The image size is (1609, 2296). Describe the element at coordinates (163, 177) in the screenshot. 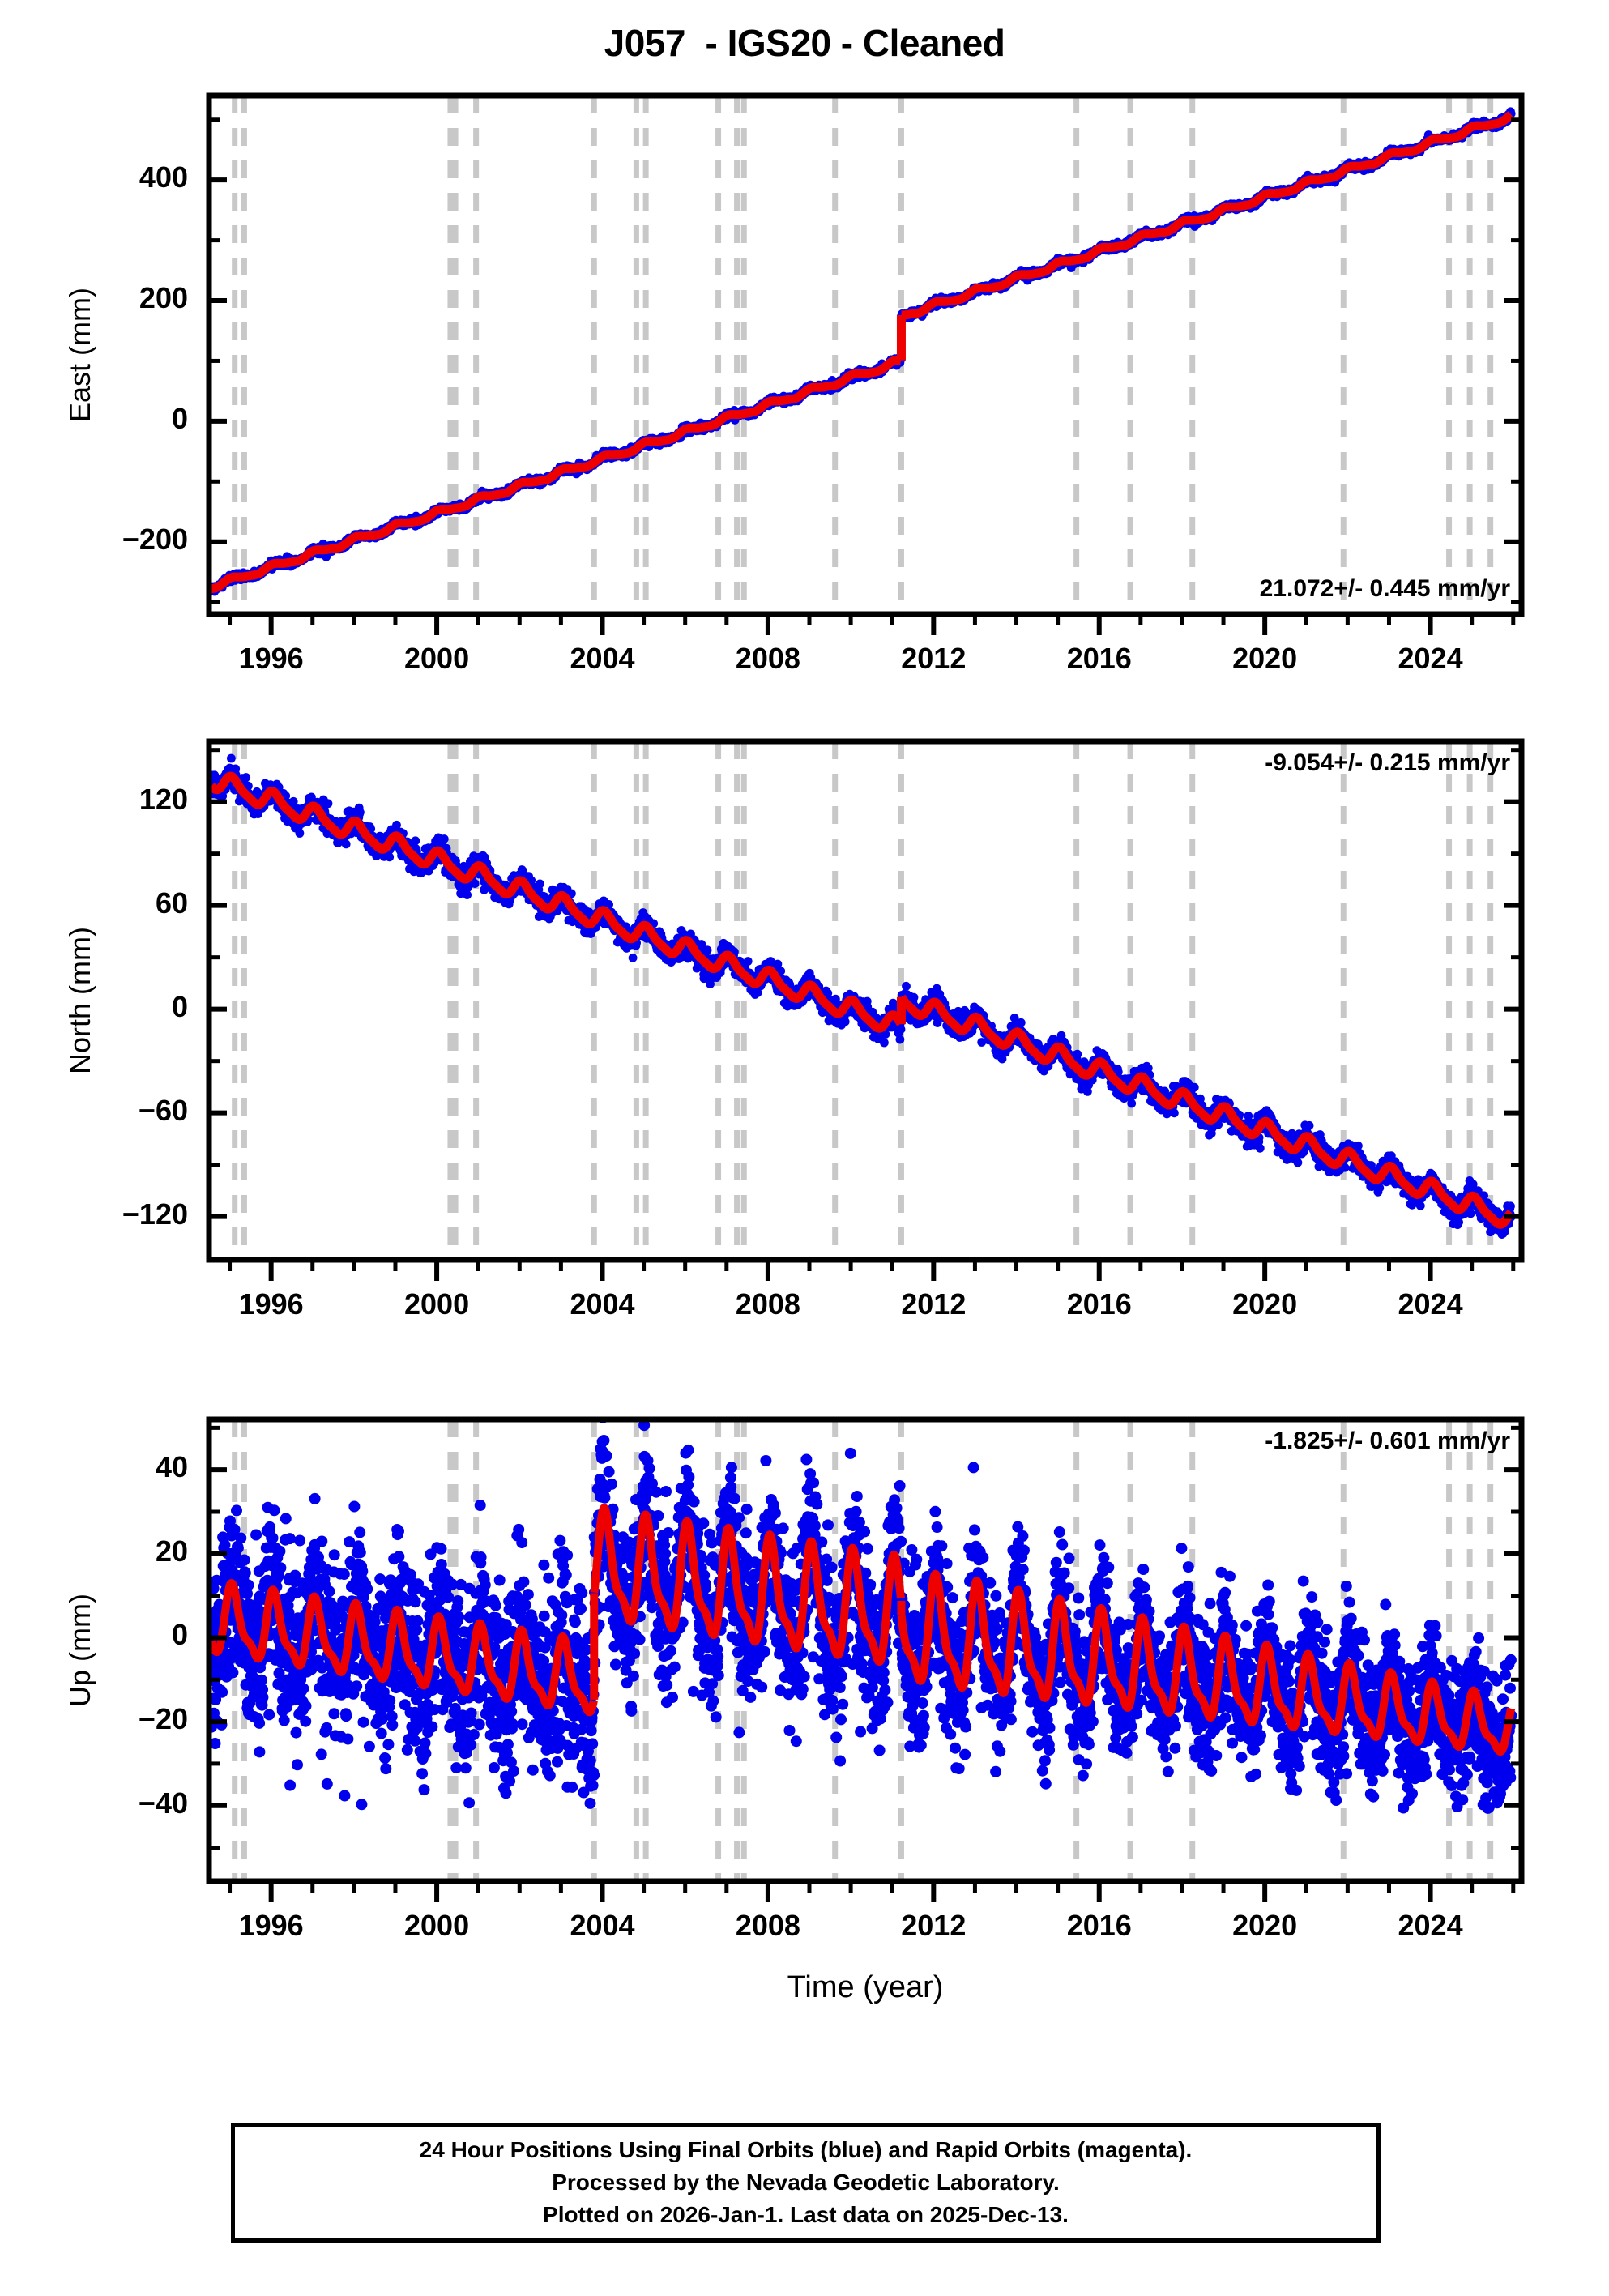

I see `y-tick-label: 400` at that location.